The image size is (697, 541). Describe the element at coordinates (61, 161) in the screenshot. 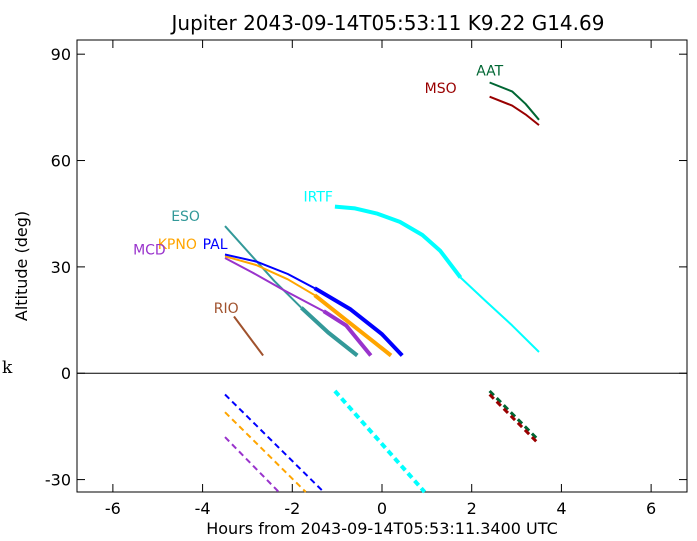

I see `y-tick-label: 60` at that location.